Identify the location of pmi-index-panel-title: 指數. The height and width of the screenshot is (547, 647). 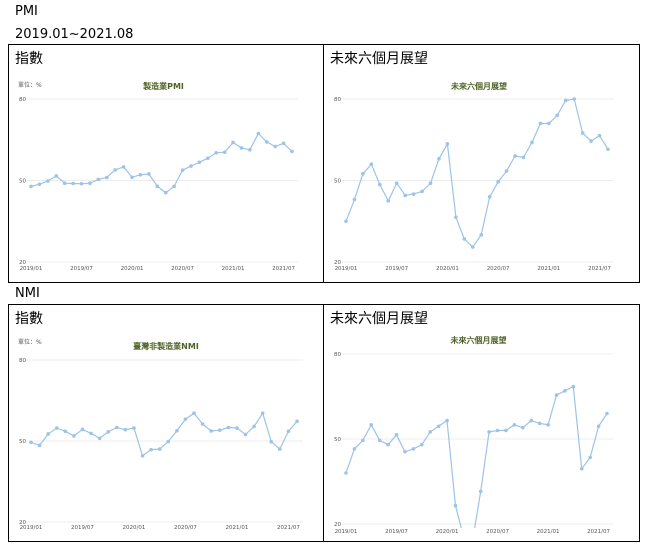
(29, 59).